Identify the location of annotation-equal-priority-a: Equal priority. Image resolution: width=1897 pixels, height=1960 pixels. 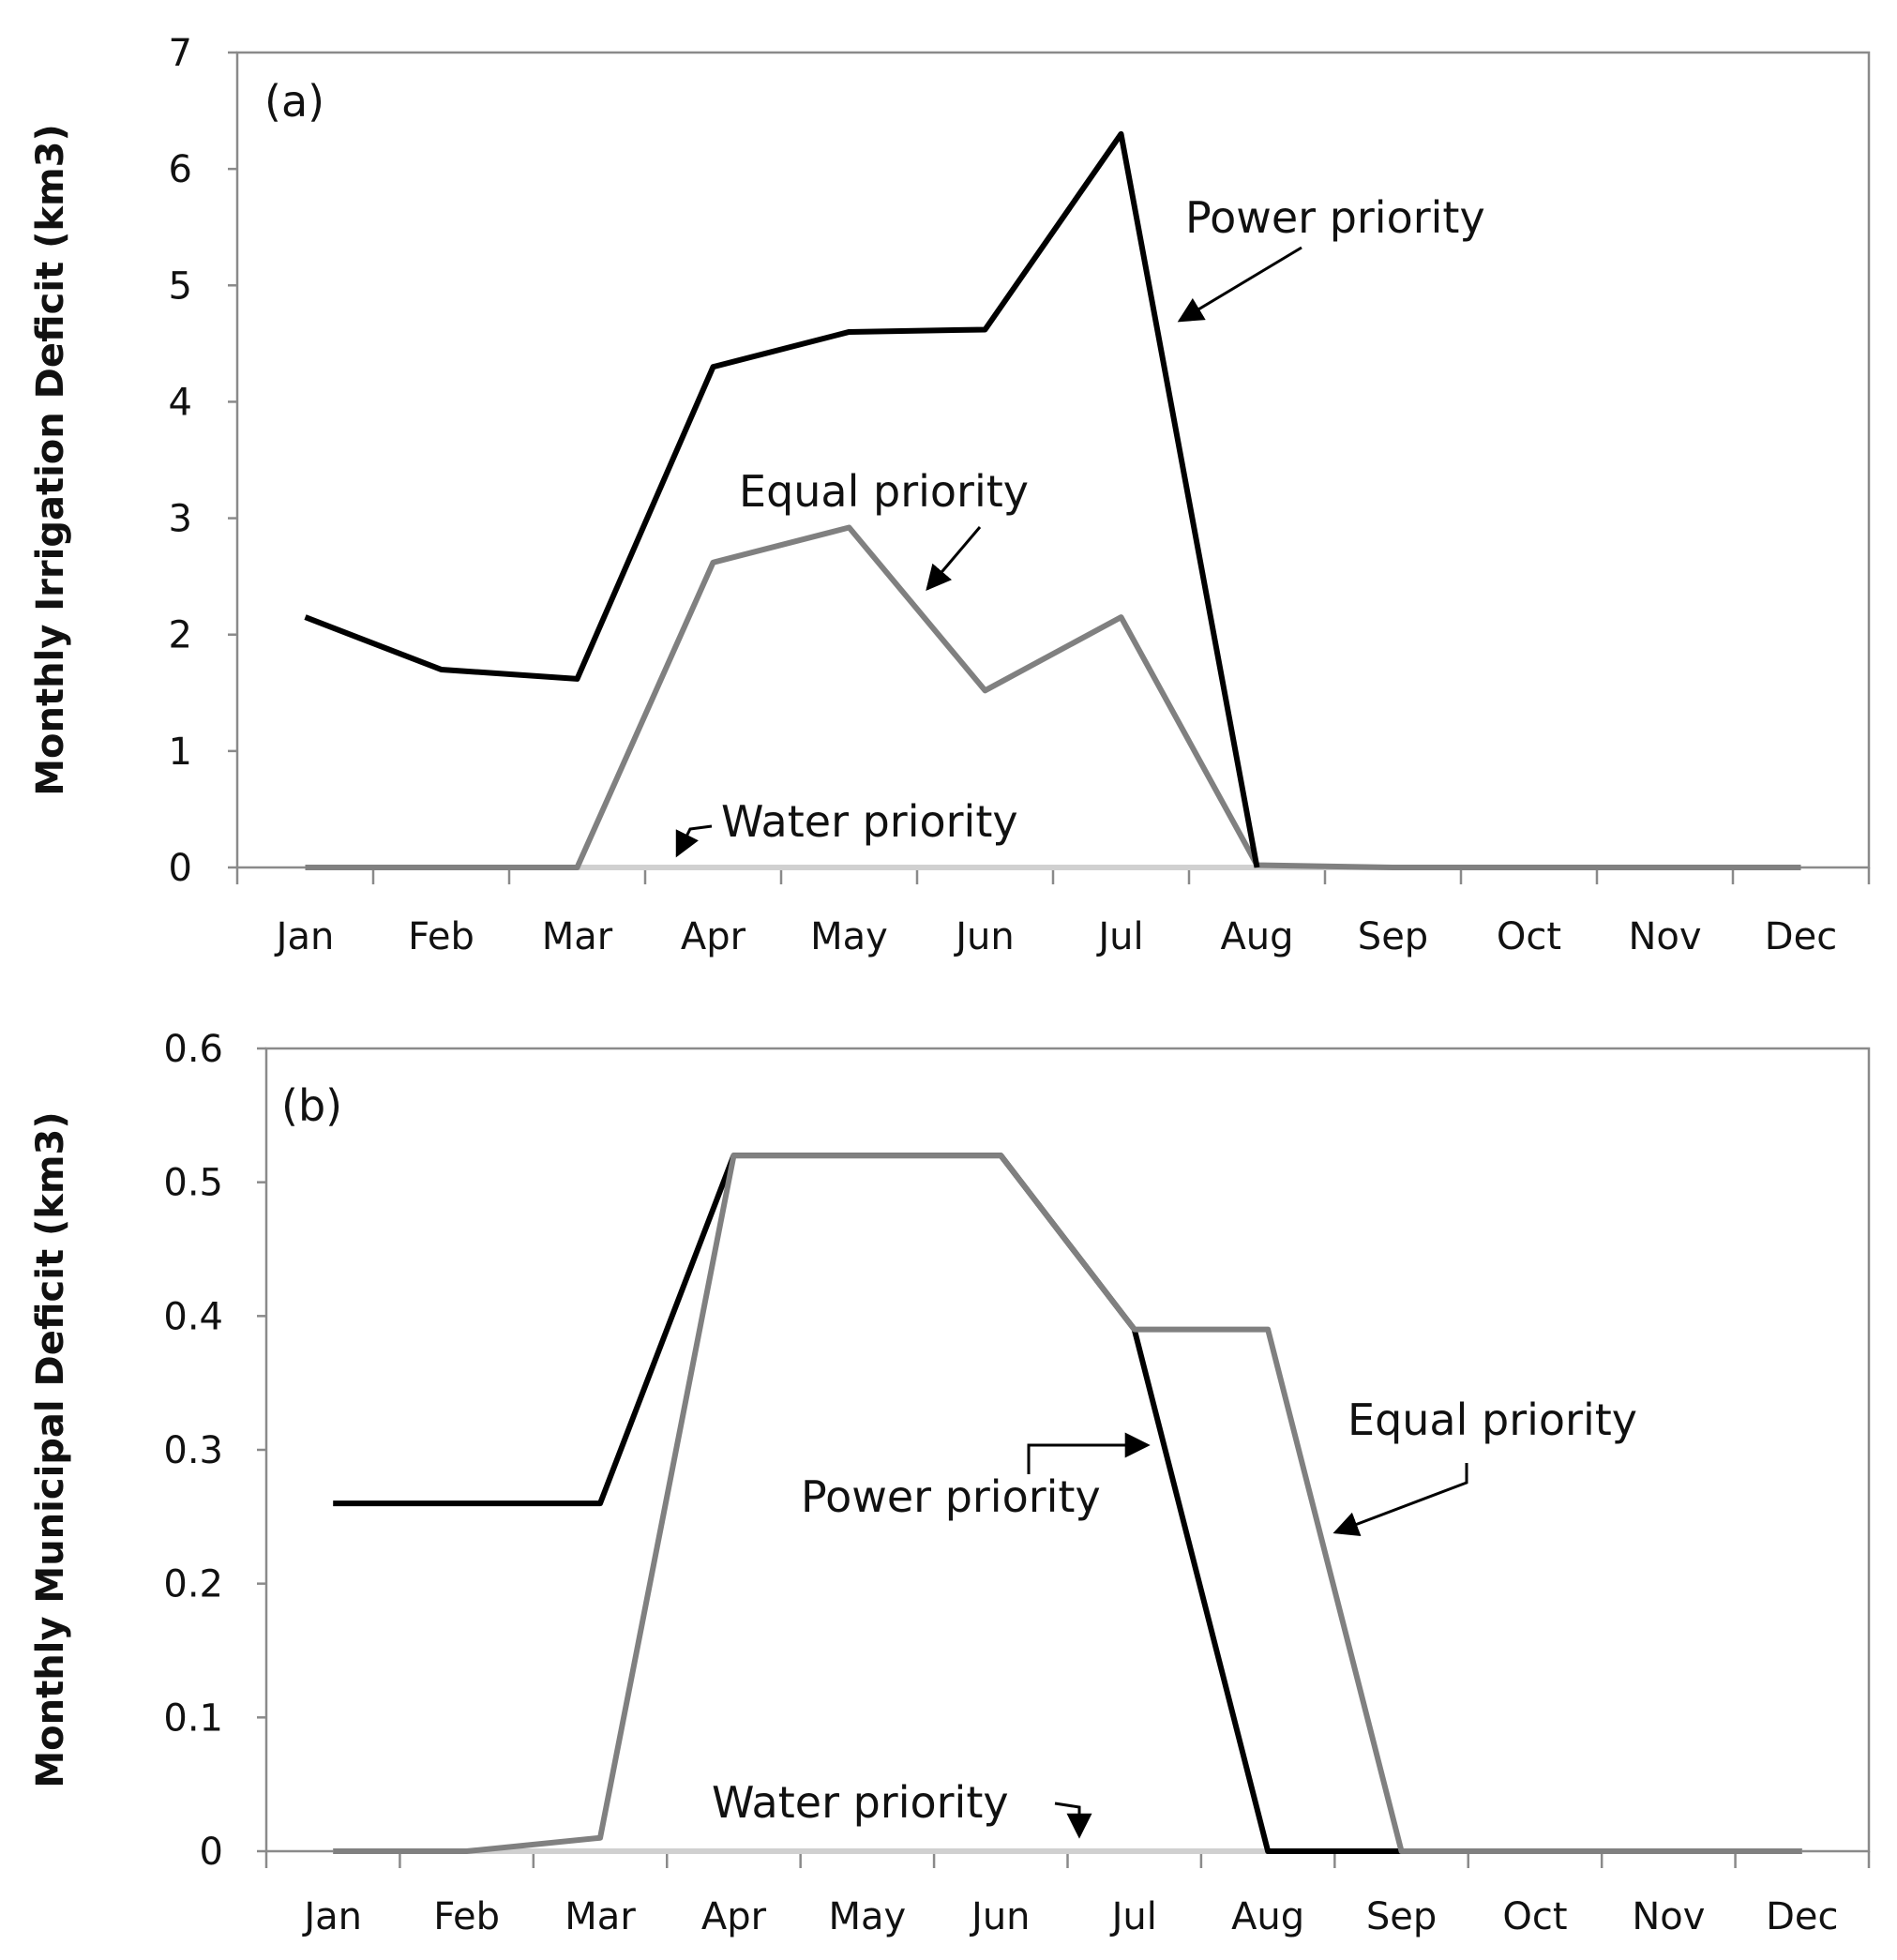
(884, 492).